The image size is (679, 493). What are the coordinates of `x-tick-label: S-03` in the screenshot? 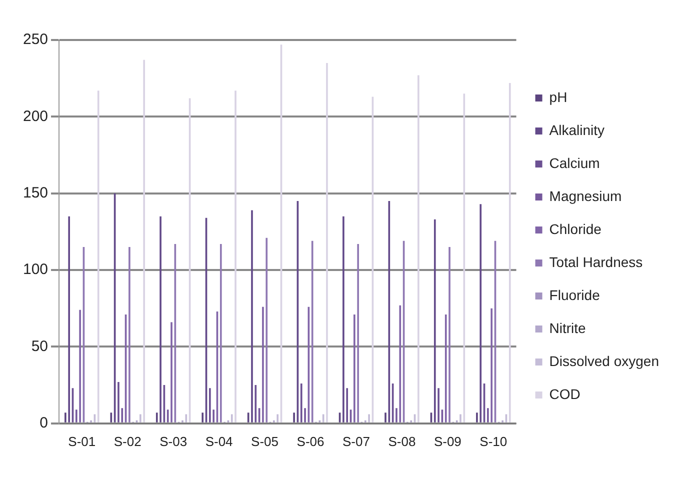 It's located at (174, 441).